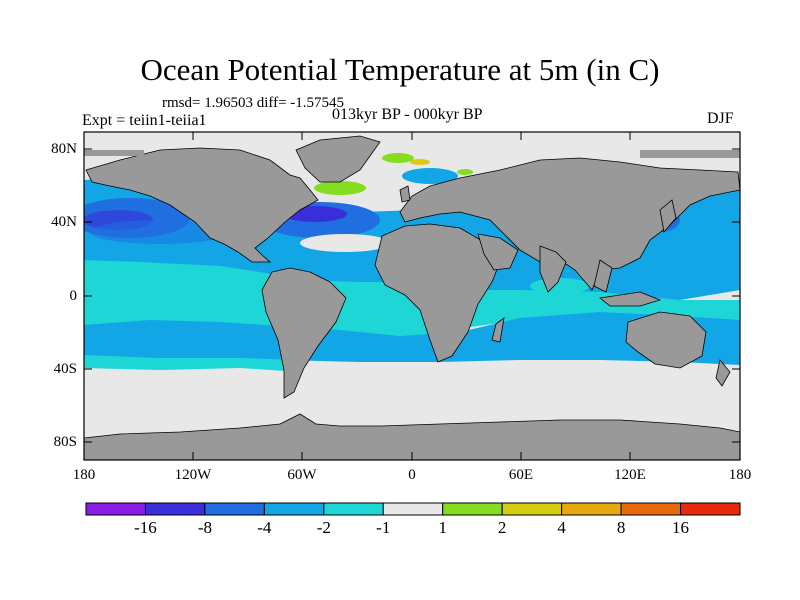  I want to click on lat-label-80s: 80S, so click(65, 442).